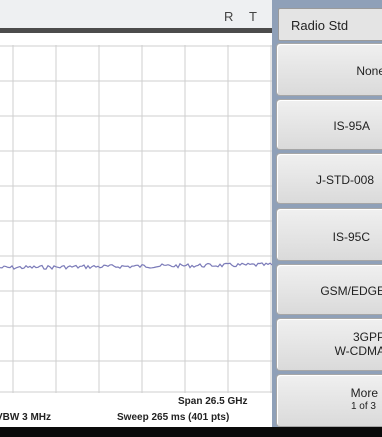 This screenshot has width=382, height=437. Describe the element at coordinates (351, 237) in the screenshot. I see `softkey-is95c-label: IS-95C` at that location.